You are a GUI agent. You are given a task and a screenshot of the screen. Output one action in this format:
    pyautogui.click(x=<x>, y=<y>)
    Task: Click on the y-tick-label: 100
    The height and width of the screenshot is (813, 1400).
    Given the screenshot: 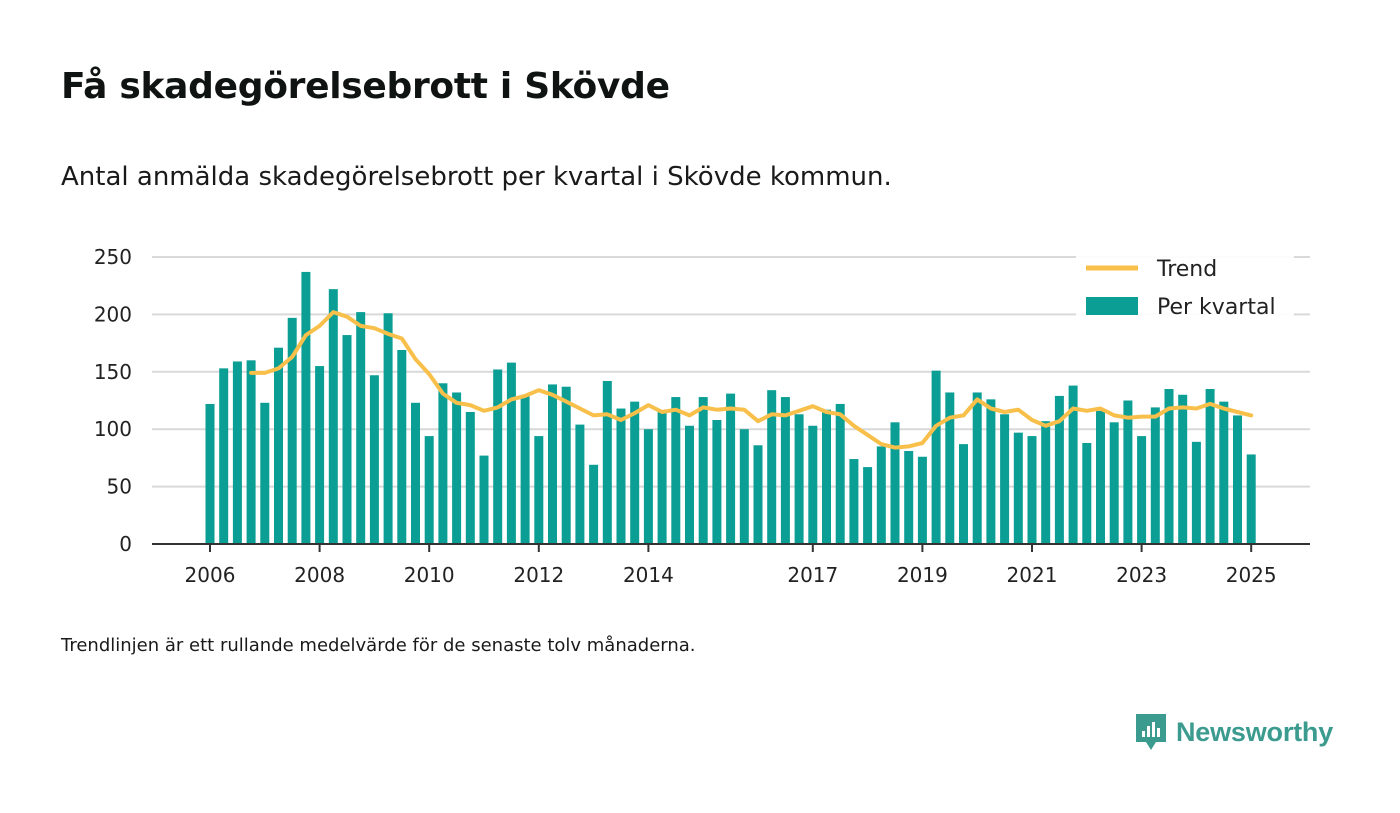 What is the action you would take?
    pyautogui.click(x=113, y=429)
    